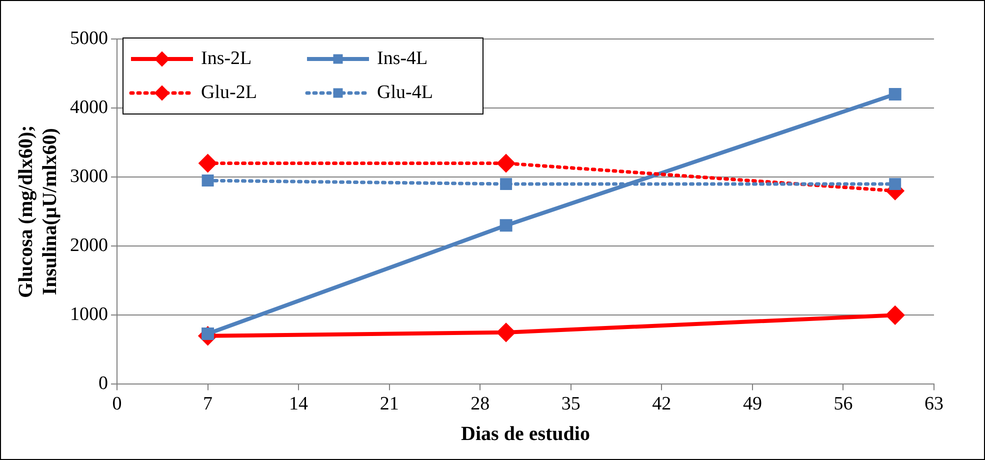  Describe the element at coordinates (229, 92) in the screenshot. I see `legend-label: Glu-2L` at that location.